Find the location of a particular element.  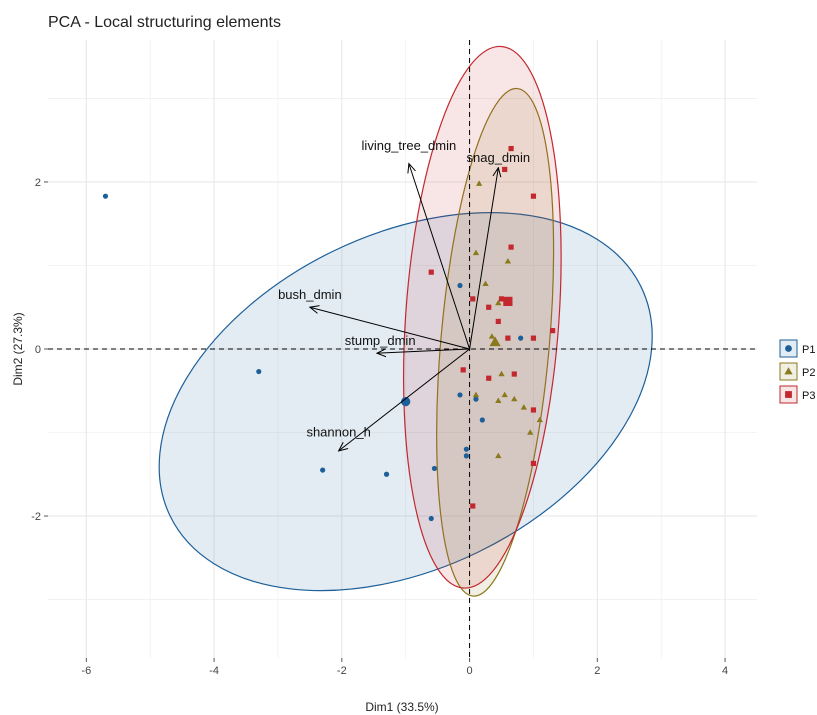

arrow-living_tree_dmin is located at coordinates (440, 257).